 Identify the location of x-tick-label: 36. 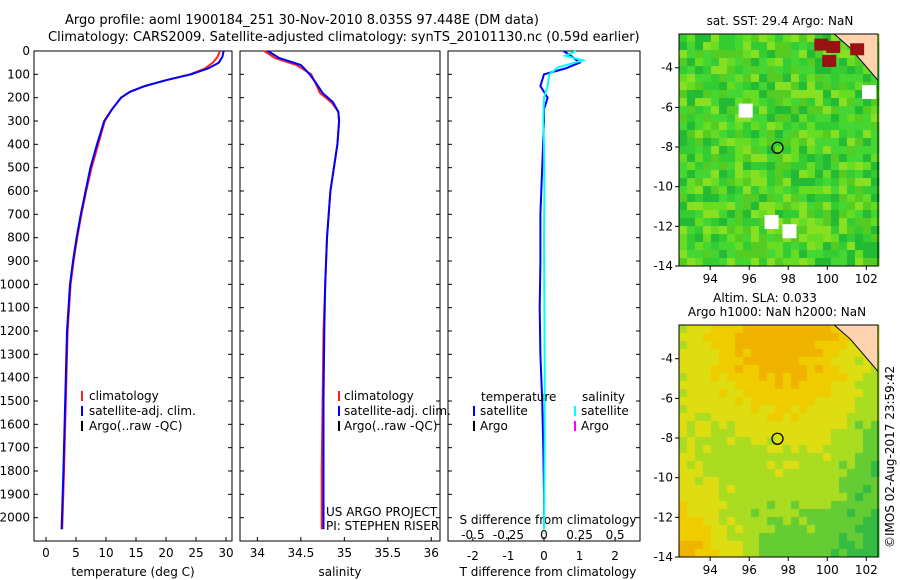
(431, 553).